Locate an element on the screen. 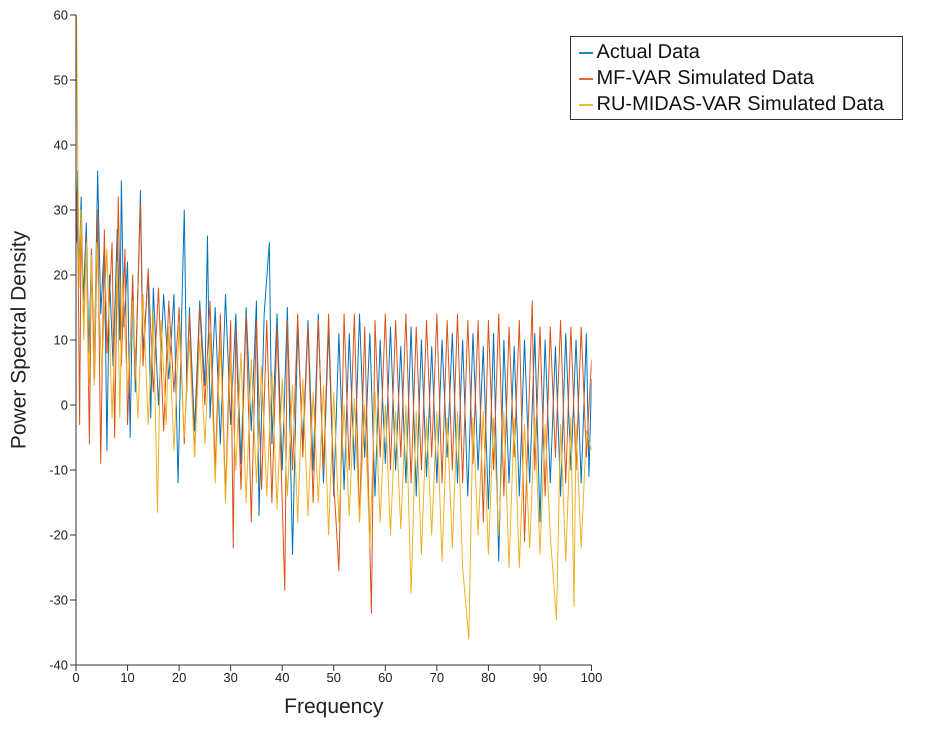 The width and height of the screenshot is (939, 731). x-tick-label: 100 is located at coordinates (591, 678).